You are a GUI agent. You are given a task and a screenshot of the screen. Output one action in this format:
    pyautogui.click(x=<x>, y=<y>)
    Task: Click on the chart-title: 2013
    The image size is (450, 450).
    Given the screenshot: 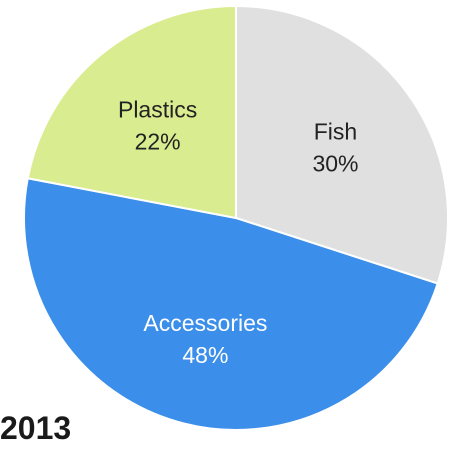 What is the action you would take?
    pyautogui.click(x=36, y=428)
    